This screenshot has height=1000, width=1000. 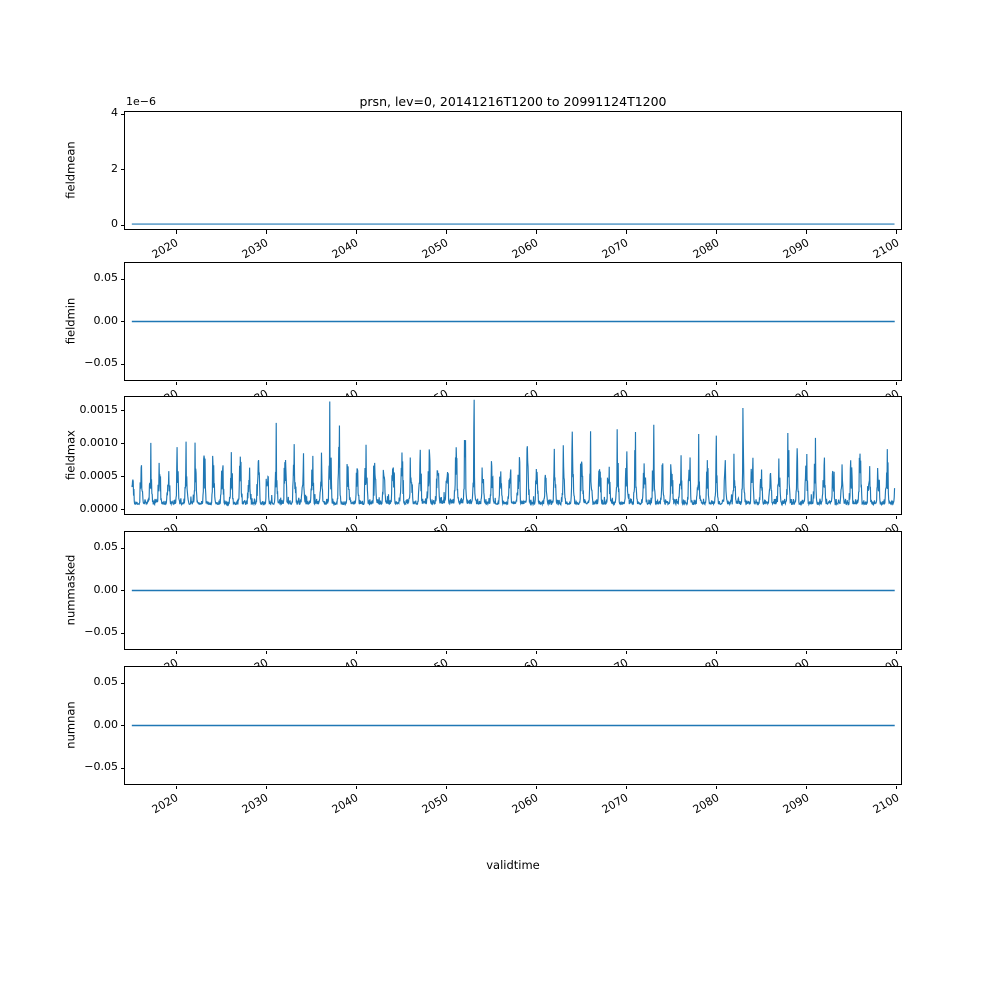 I want to click on y-tick-label: 0, so click(x=114, y=224).